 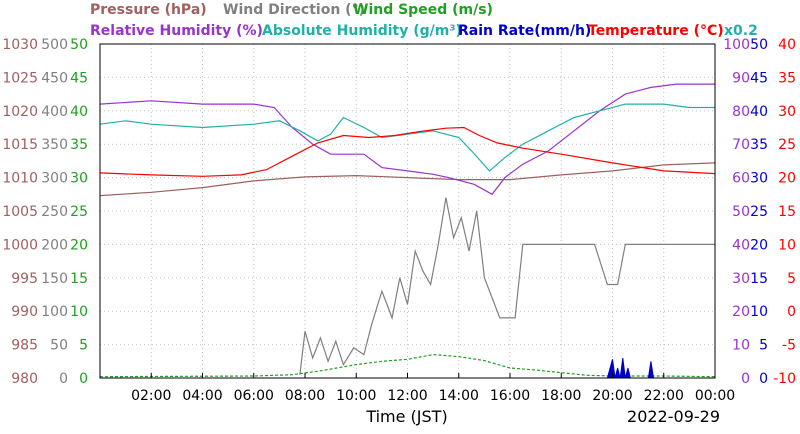 I want to click on y-tick-wind-direction: 200, so click(x=54, y=245).